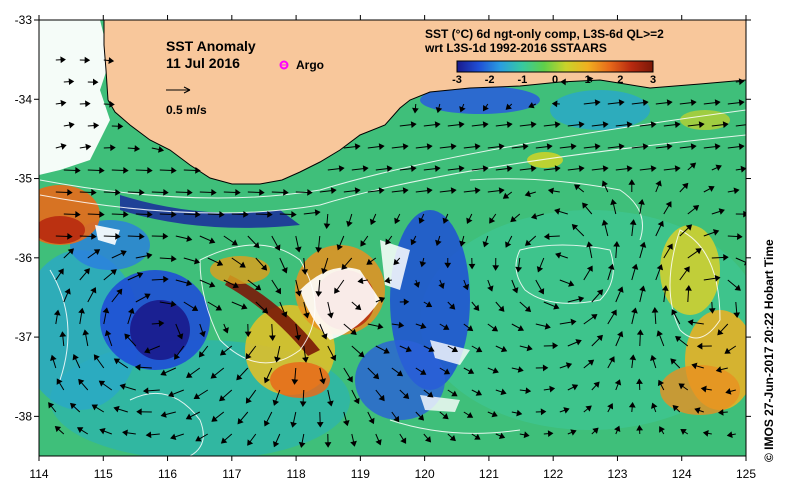  What do you see at coordinates (160, 330) in the screenshot?
I see `cold-anomaly-patch` at bounding box center [160, 330].